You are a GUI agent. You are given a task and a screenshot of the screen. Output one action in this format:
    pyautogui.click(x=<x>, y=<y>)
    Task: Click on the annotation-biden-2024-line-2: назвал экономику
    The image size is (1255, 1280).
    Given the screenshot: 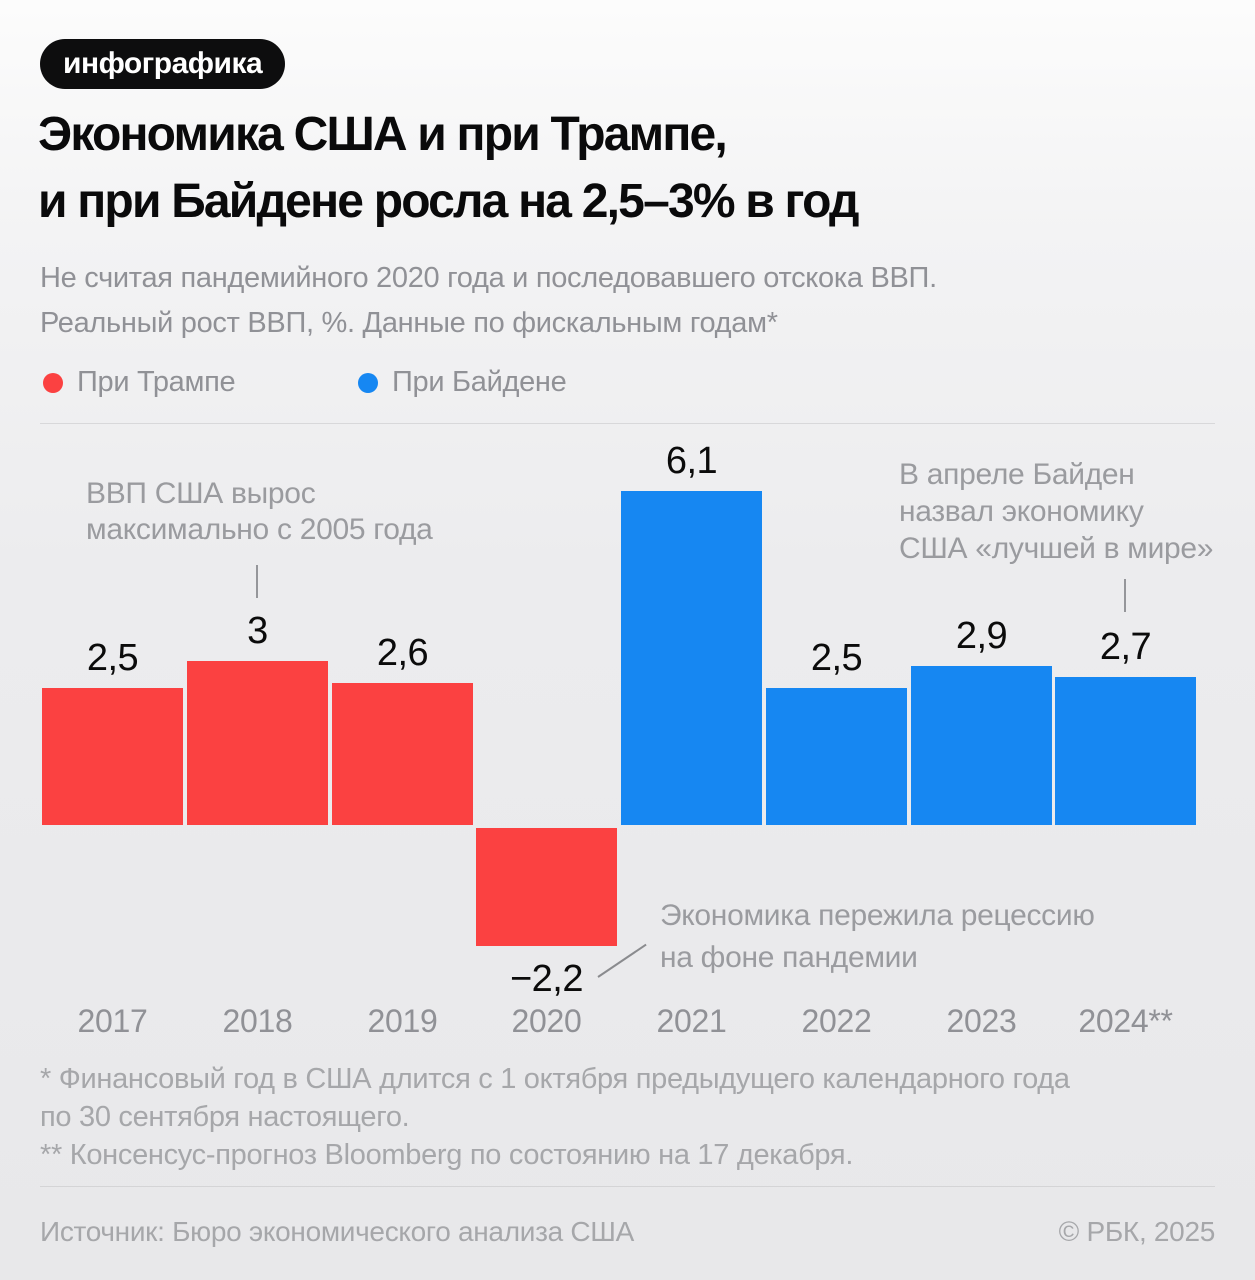 What is the action you would take?
    pyautogui.click(x=1021, y=511)
    